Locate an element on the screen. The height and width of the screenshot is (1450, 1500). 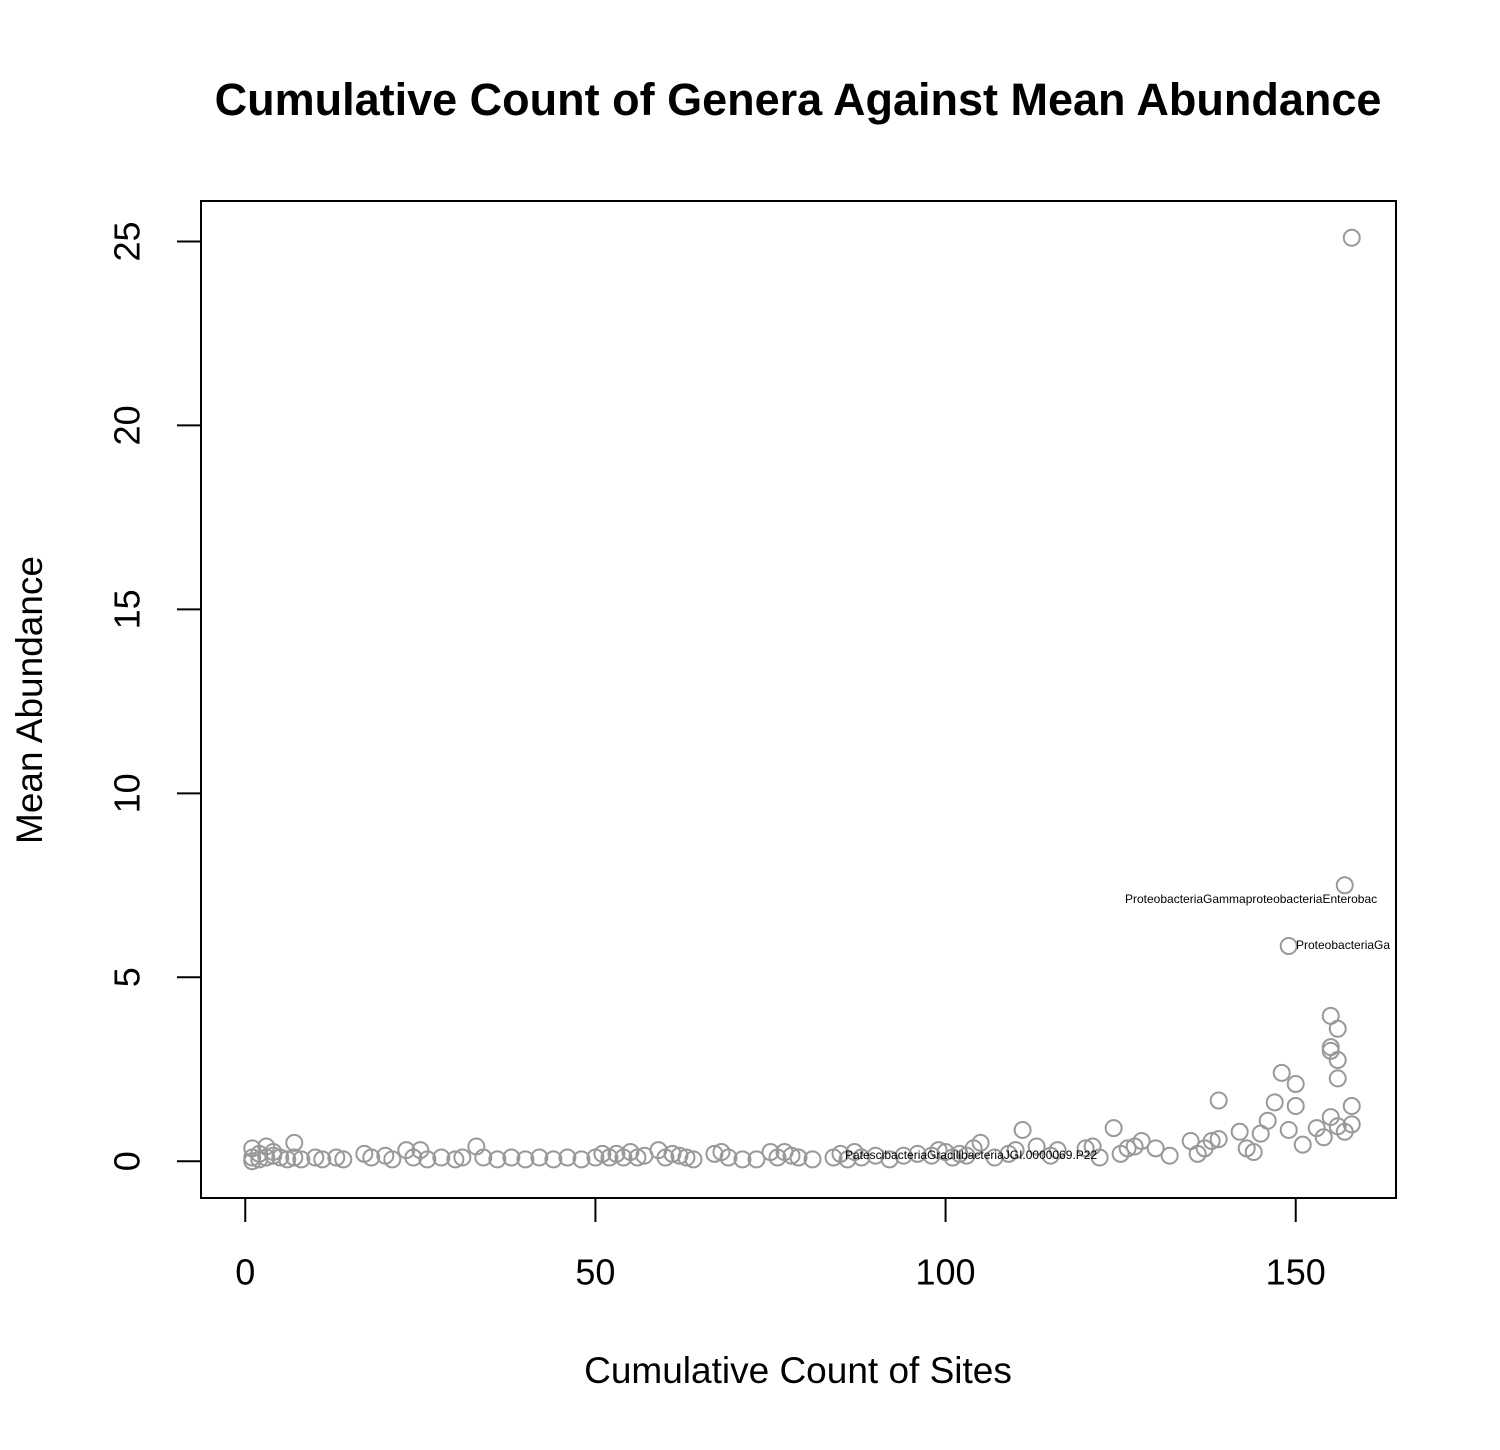
y-tick-label: 25 is located at coordinates (127, 241).